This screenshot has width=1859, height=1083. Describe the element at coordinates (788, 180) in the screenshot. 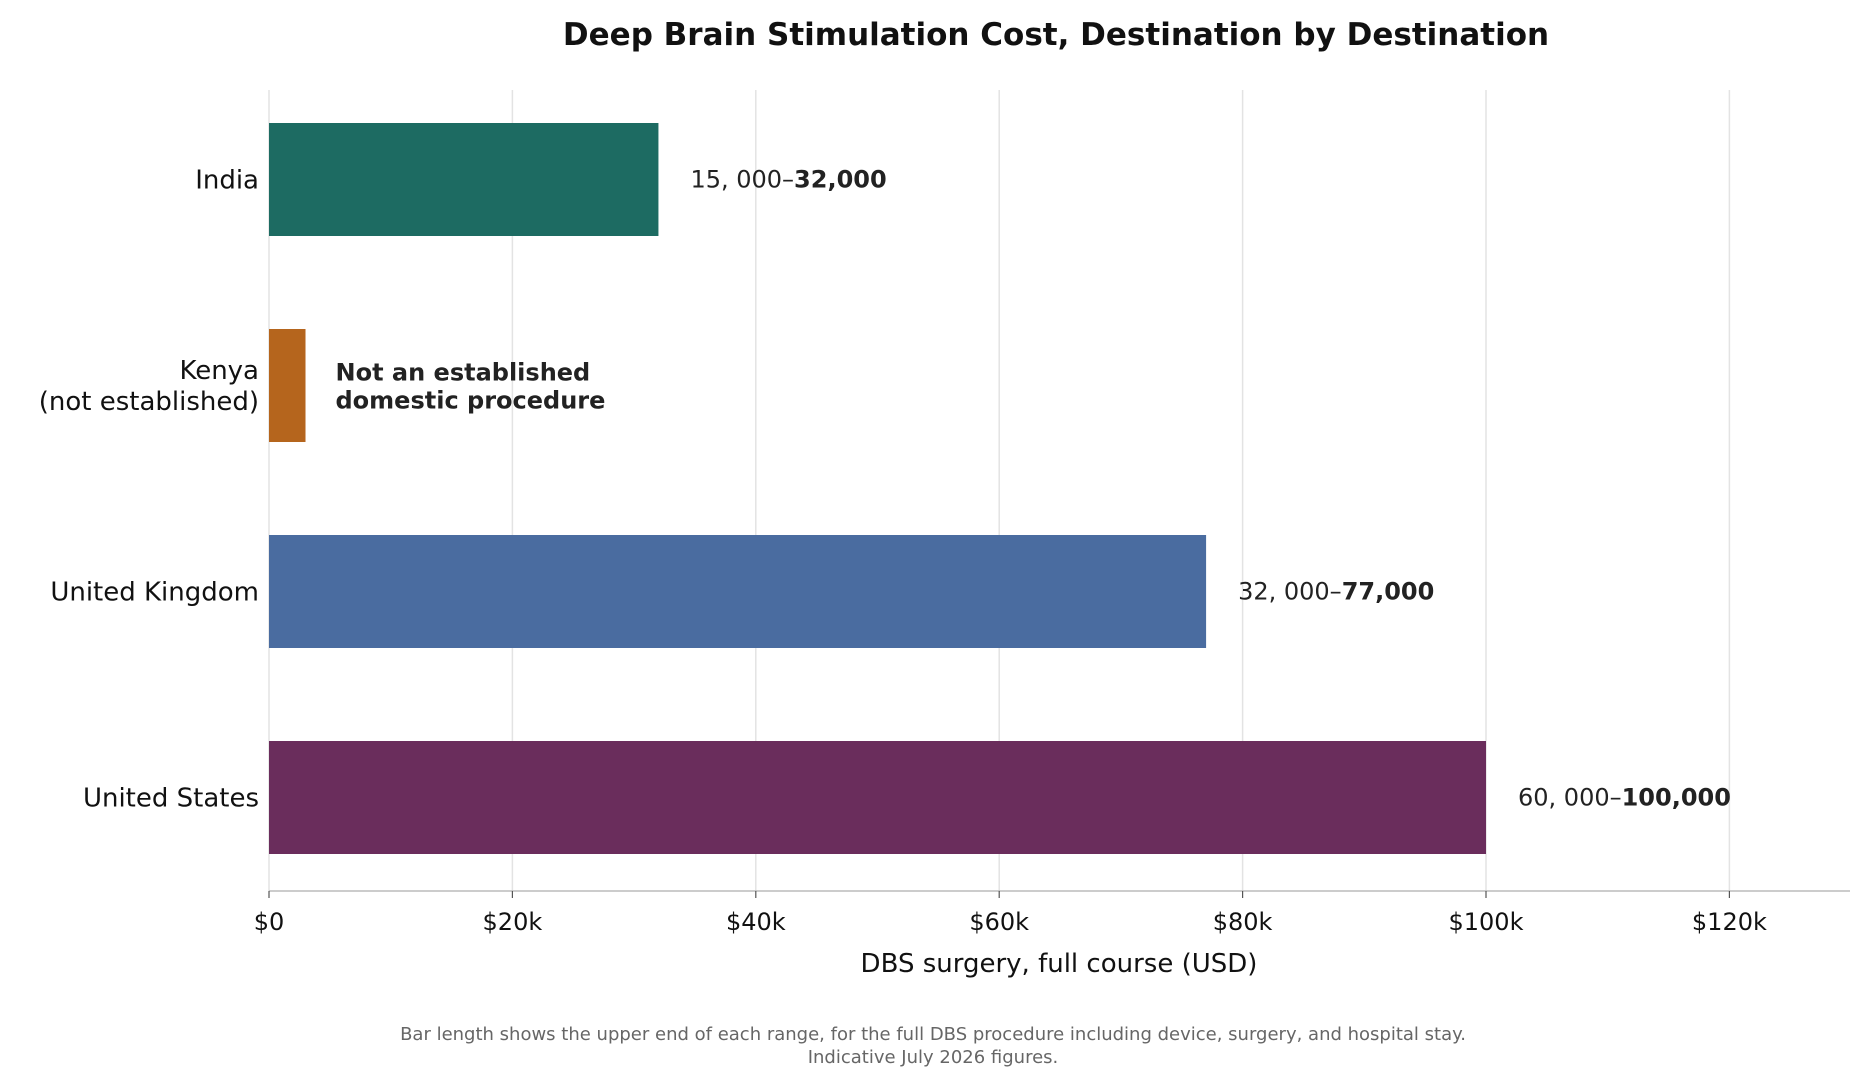

I see `bar-value-label: 15, 000–32,000` at that location.